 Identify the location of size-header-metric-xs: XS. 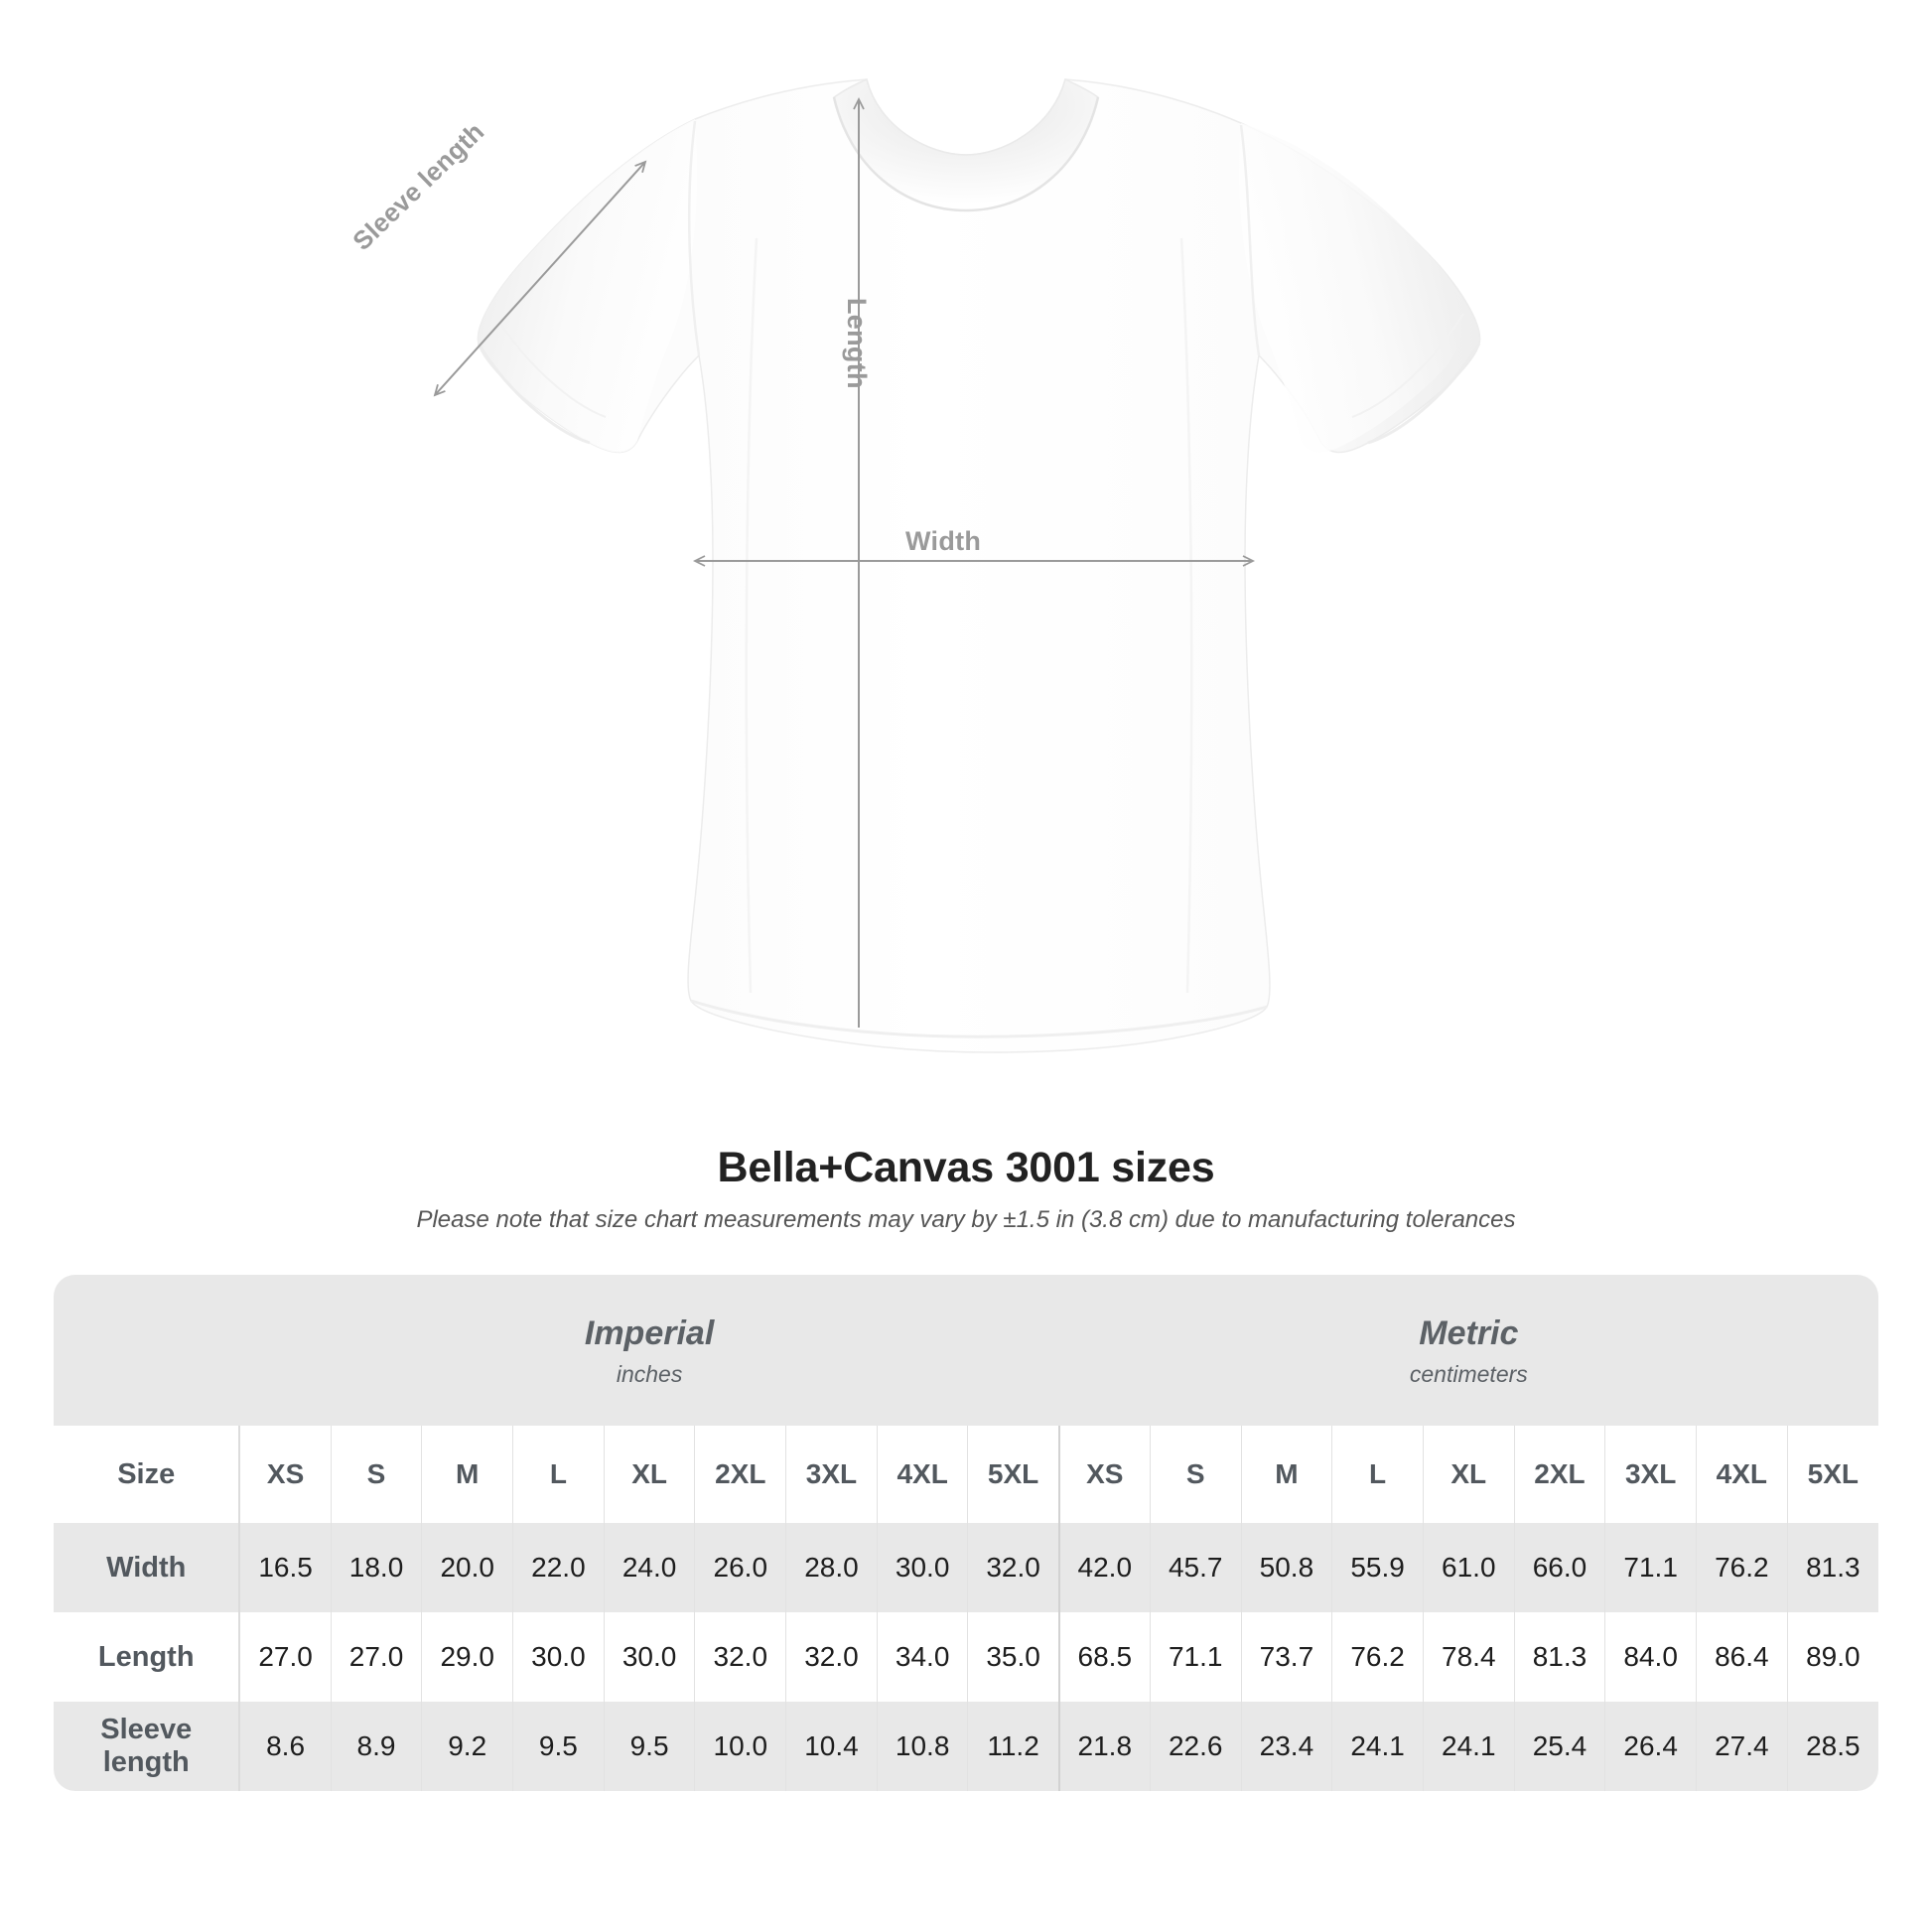
(1104, 1475).